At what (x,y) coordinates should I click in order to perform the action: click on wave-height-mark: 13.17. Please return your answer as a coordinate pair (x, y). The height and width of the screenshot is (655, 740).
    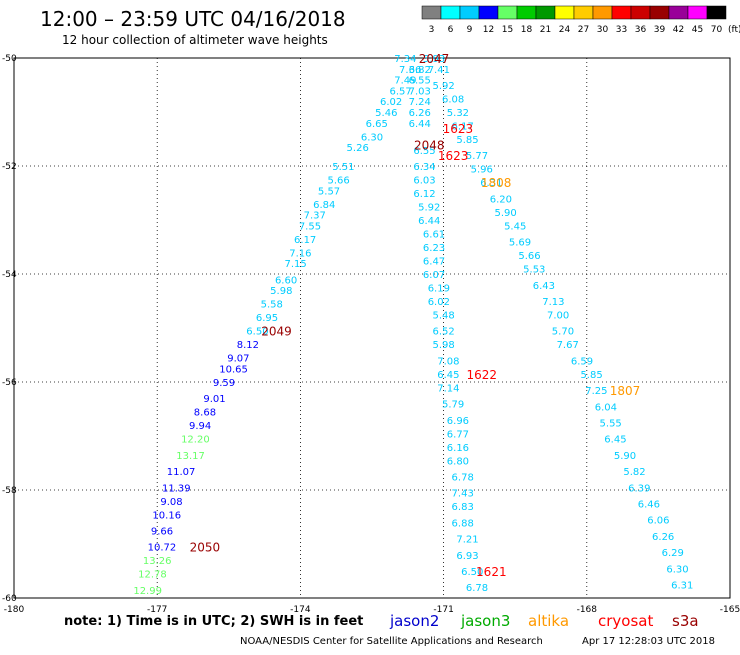
    Looking at the image, I should click on (190, 456).